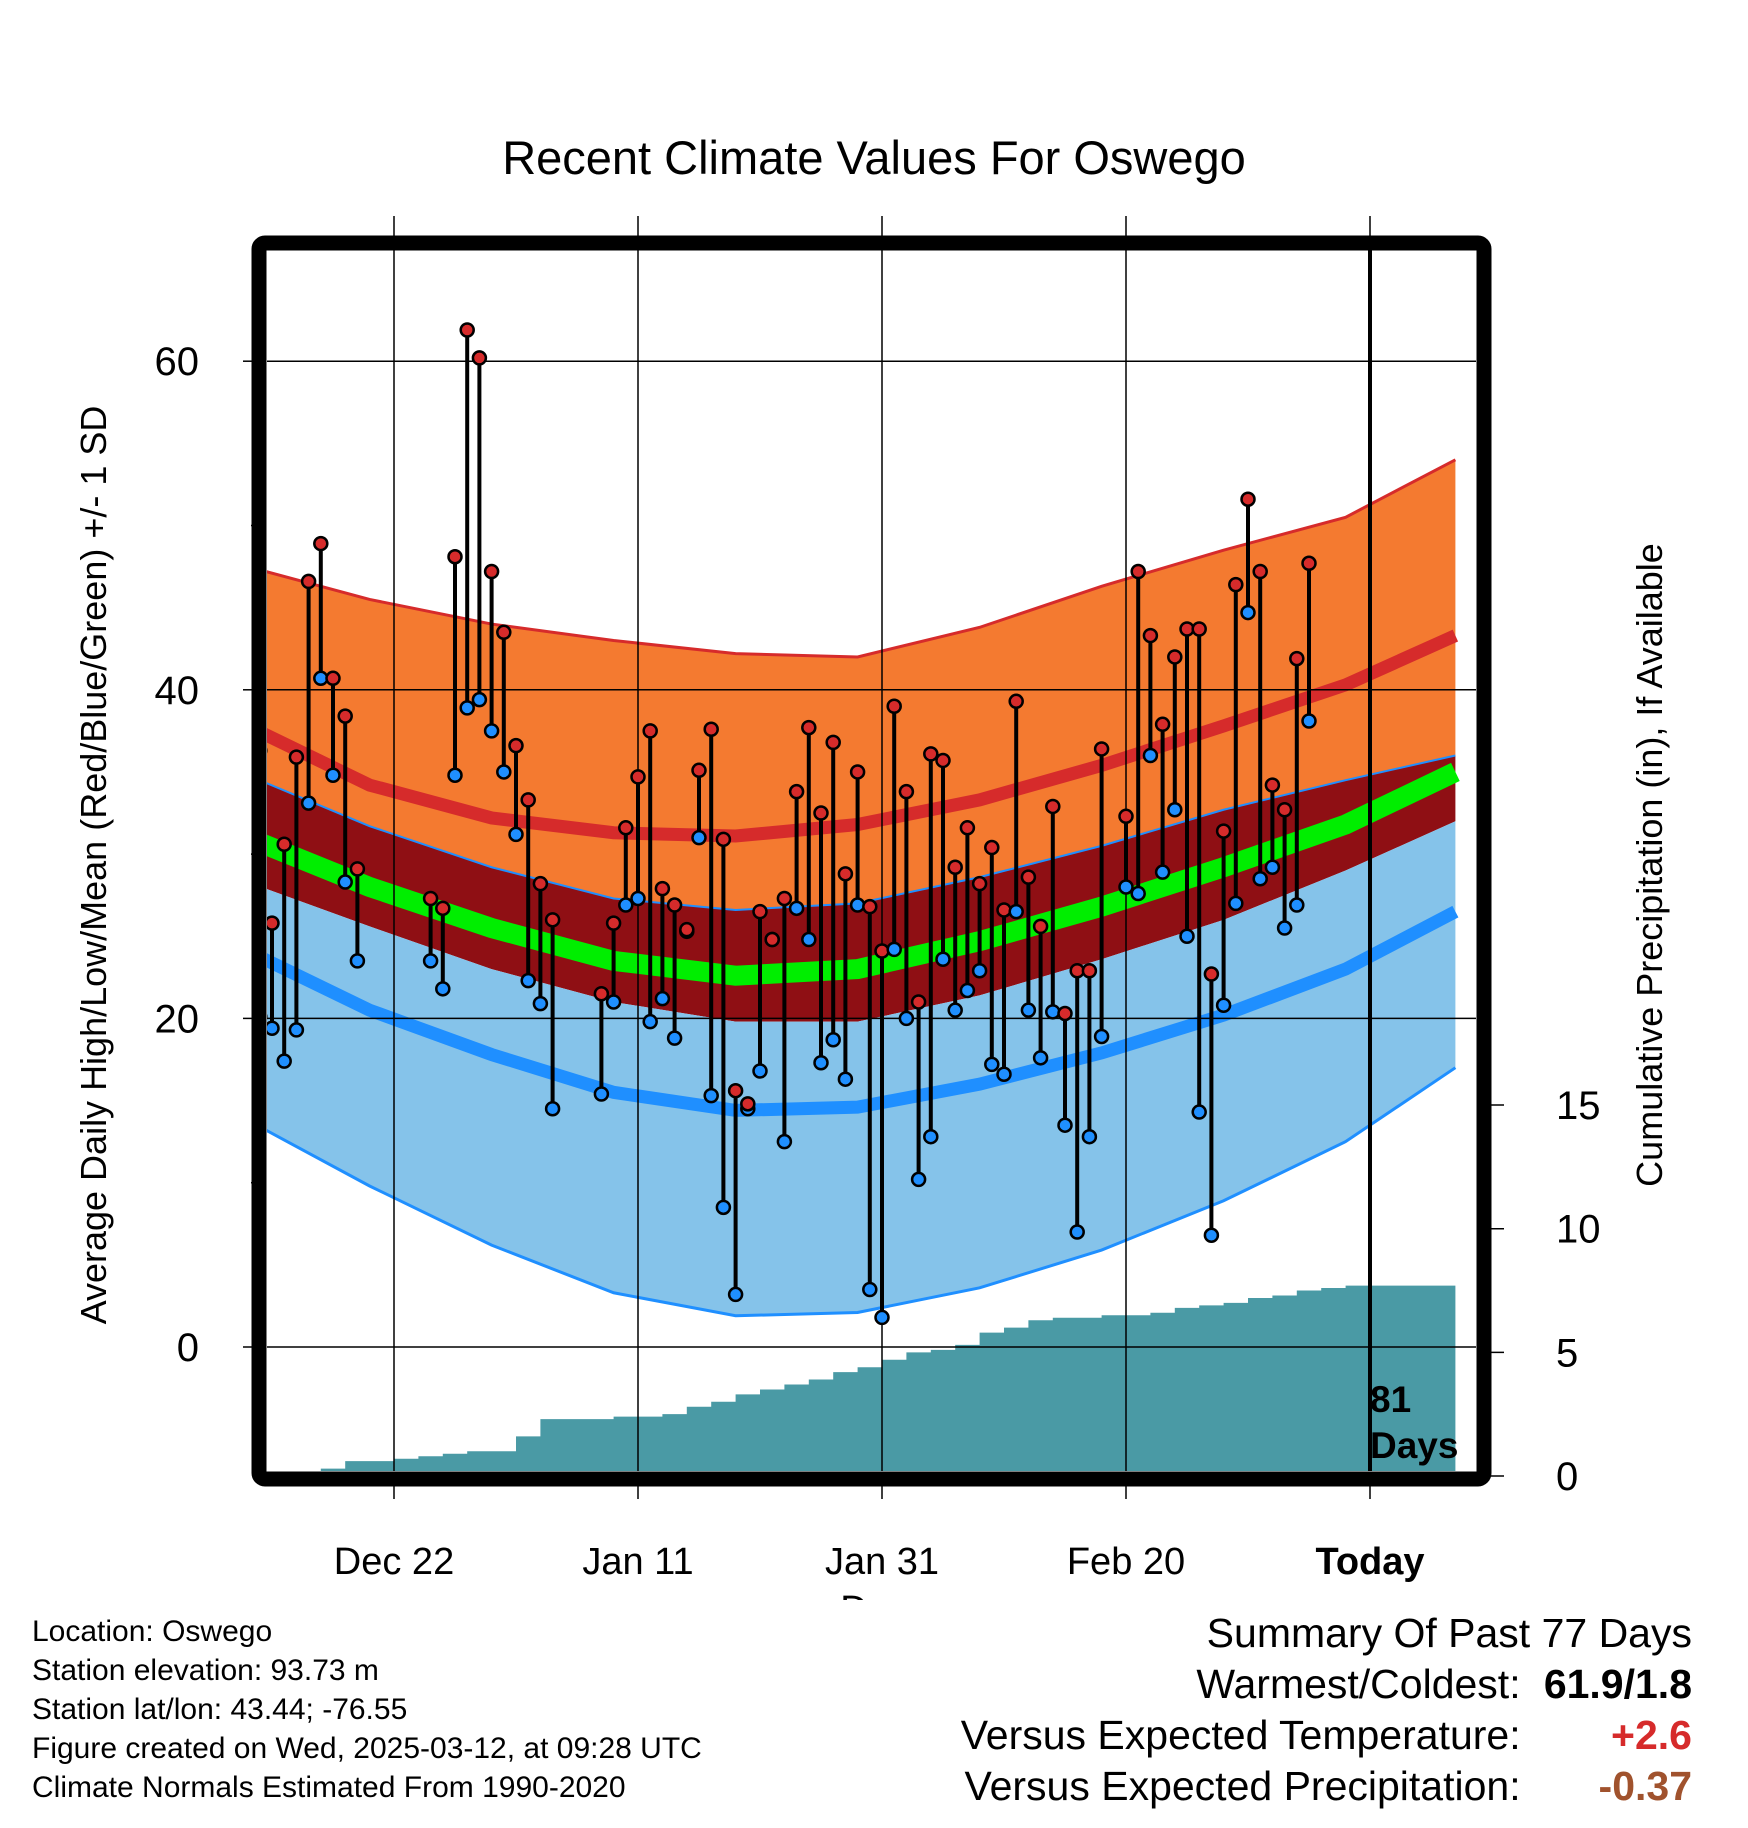  What do you see at coordinates (1651, 1735) in the screenshot?
I see `temp-vs-expected-value: +2.6` at bounding box center [1651, 1735].